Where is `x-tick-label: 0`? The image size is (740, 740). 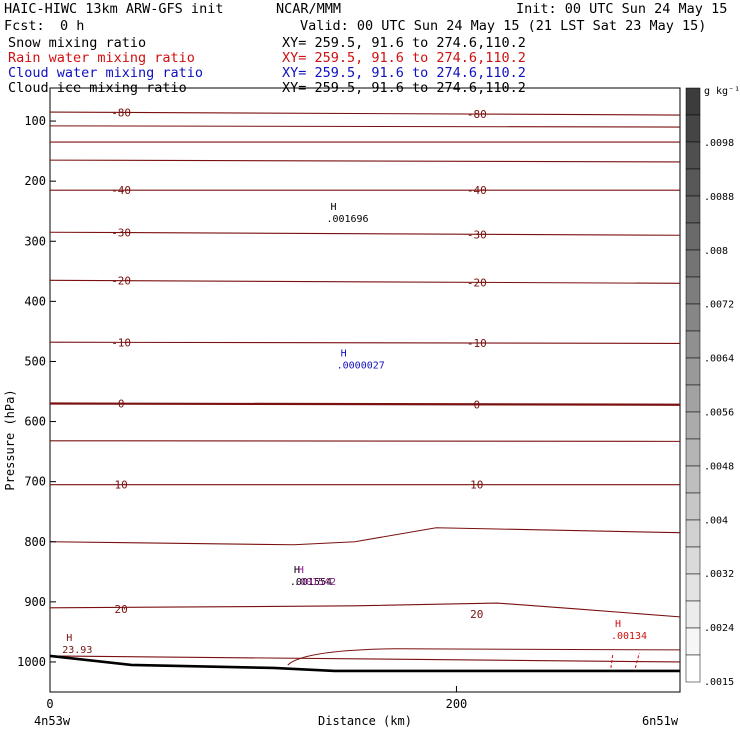
x-tick-label: 0 is located at coordinates (49, 704).